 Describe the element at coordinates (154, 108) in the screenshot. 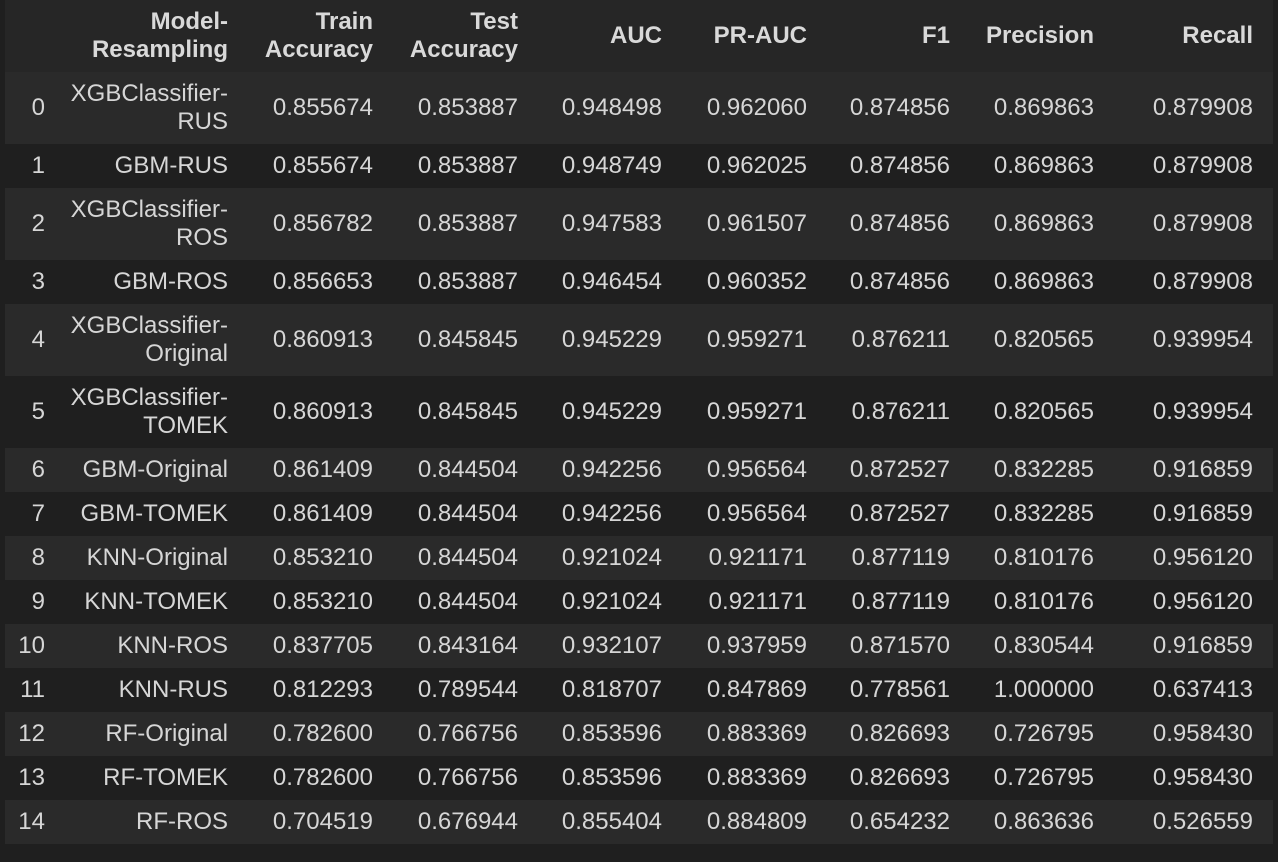

I see `model-resampling-cell: XGBClassifier- RUS` at that location.